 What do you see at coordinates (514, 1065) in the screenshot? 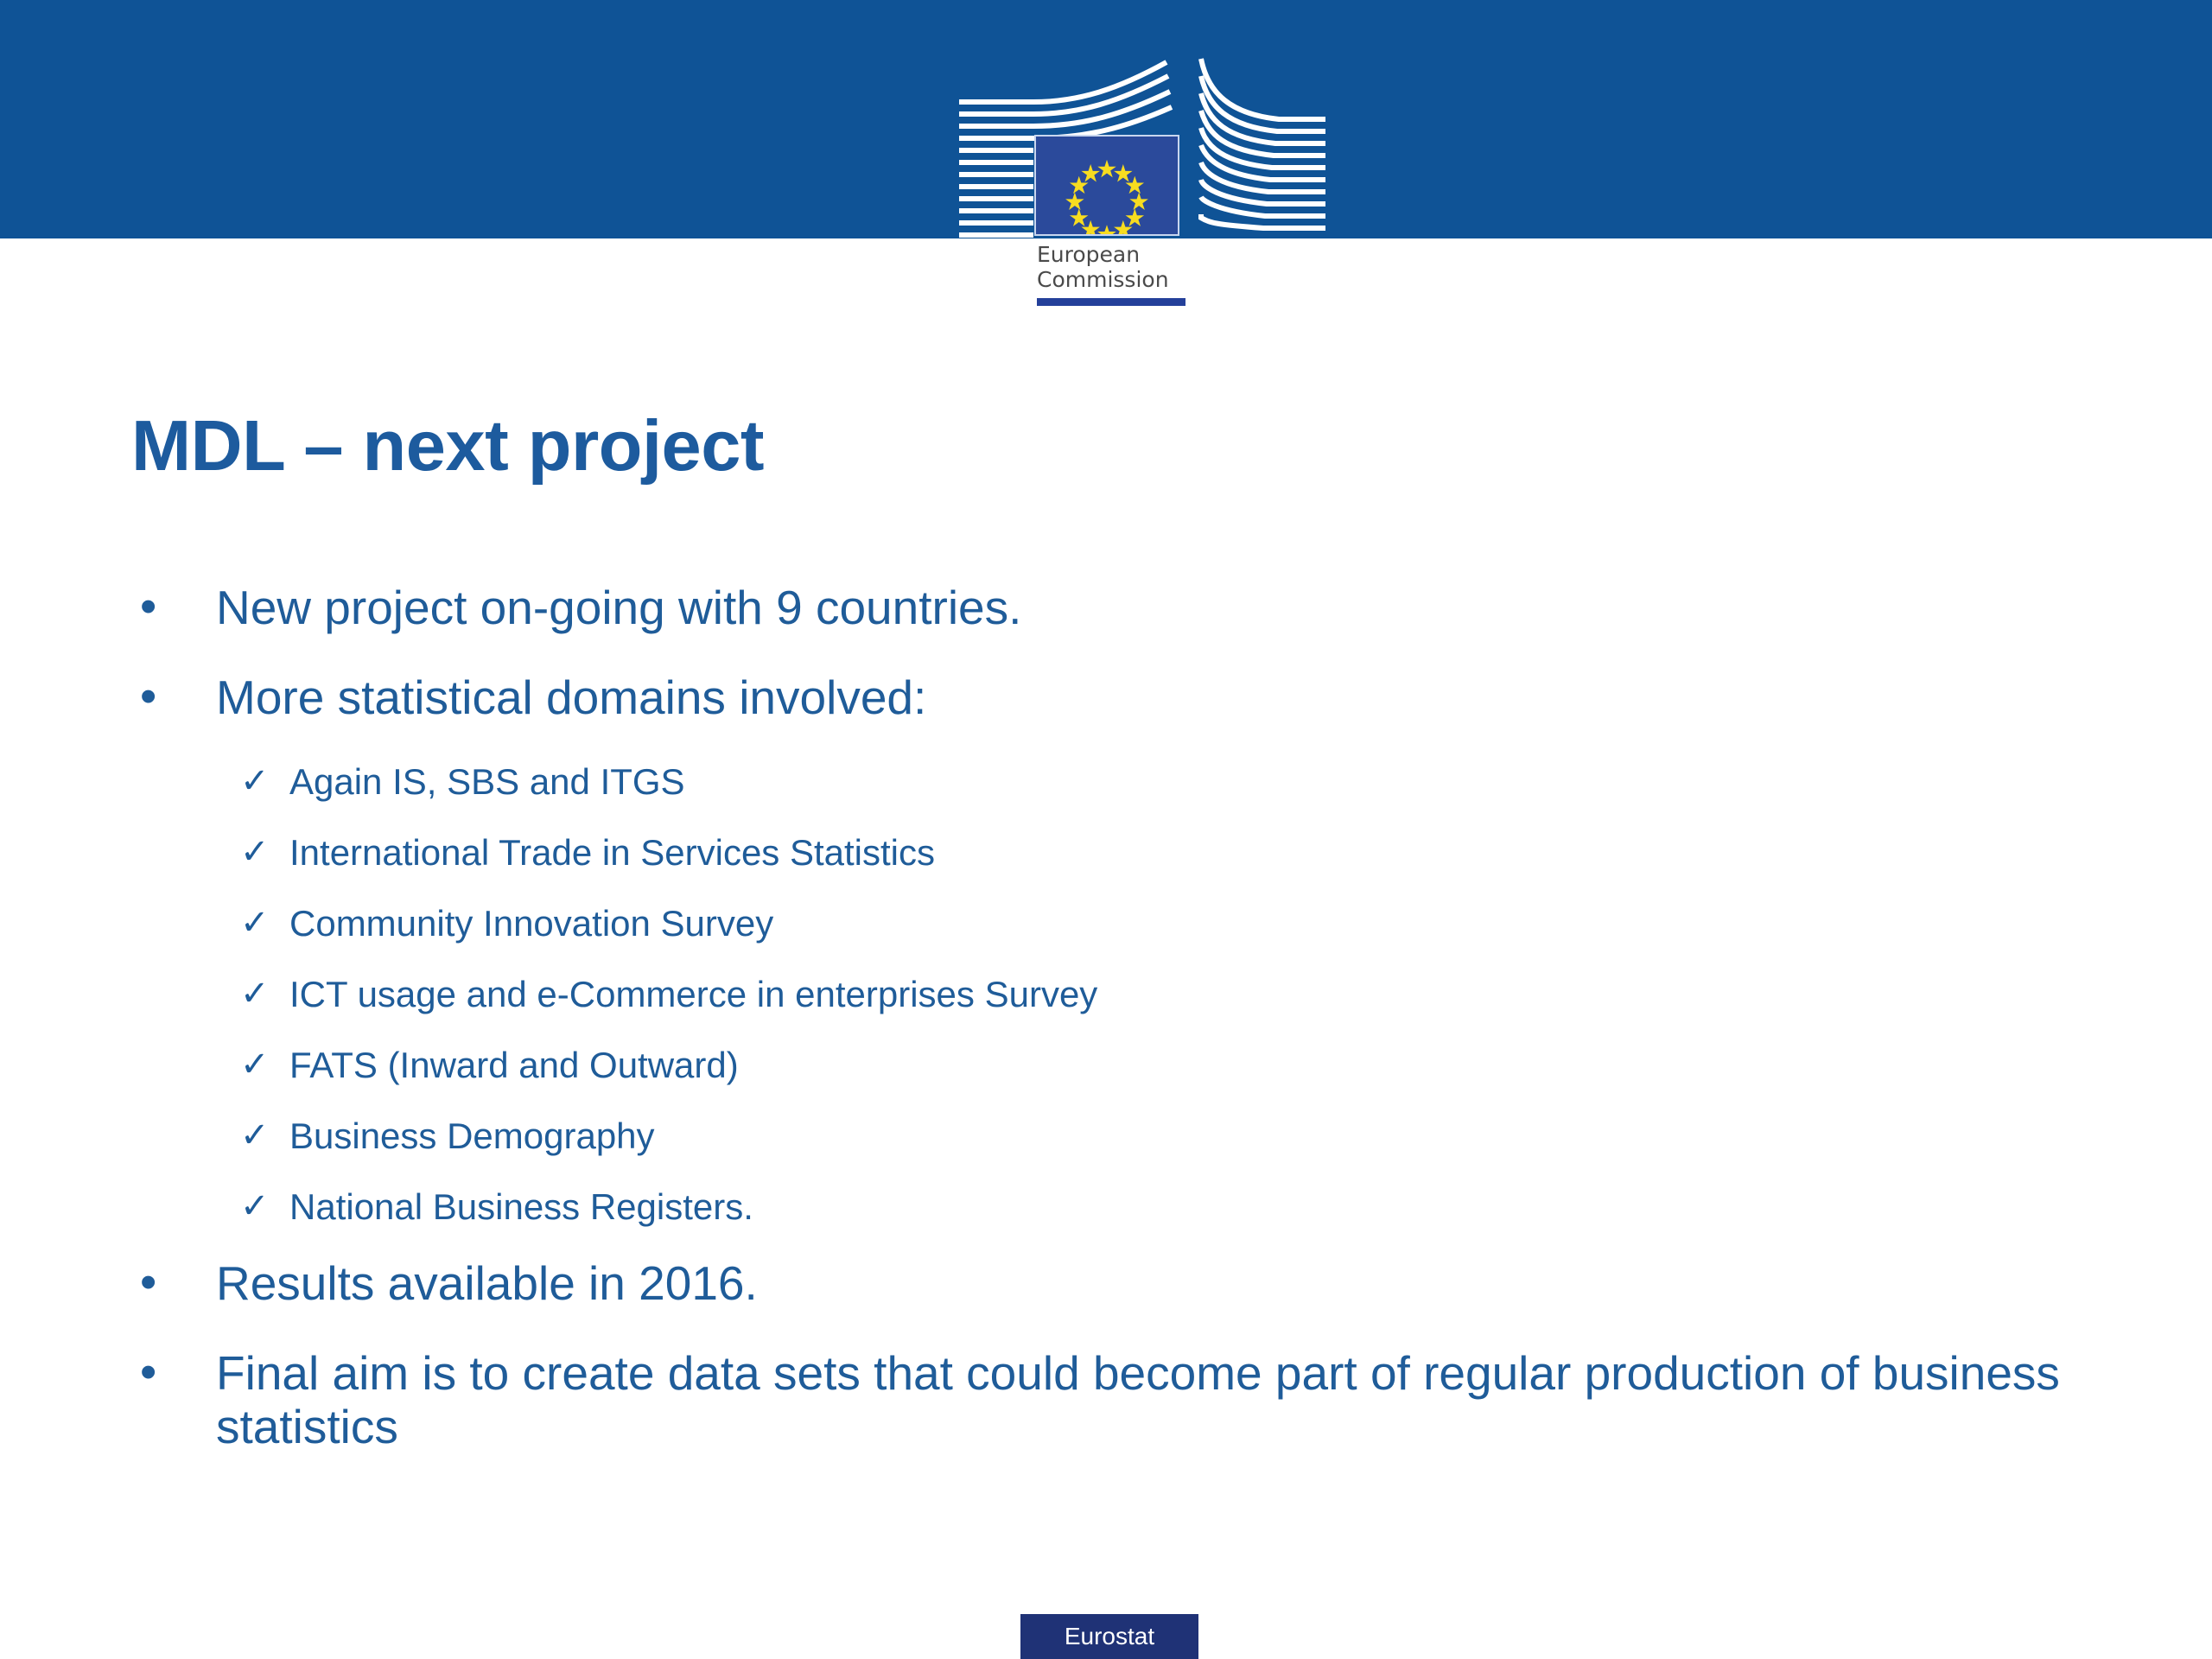
I see `list-item-label: FATS (Inward and Outward)` at bounding box center [514, 1065].